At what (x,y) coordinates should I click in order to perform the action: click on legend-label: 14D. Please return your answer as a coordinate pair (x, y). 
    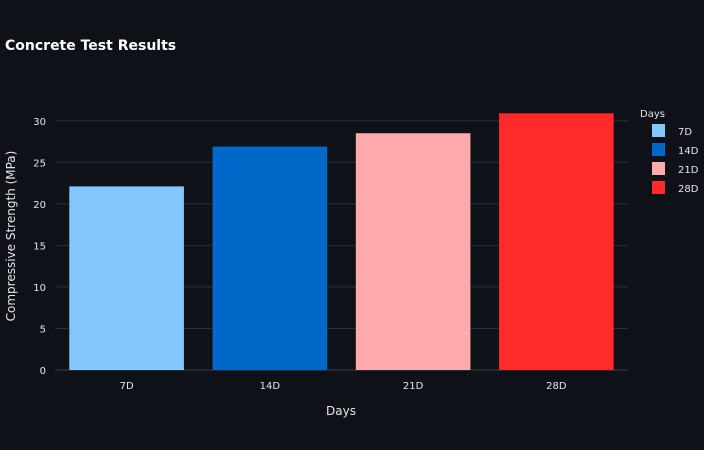
    Looking at the image, I should click on (688, 151).